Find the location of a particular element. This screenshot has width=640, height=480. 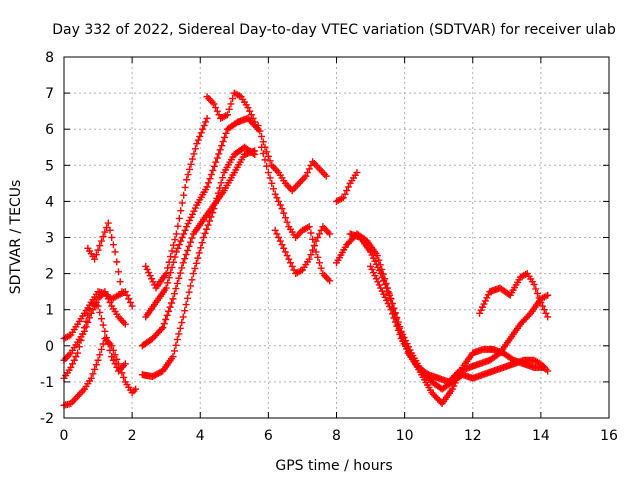

y-tick-label: 5 is located at coordinates (49, 166).